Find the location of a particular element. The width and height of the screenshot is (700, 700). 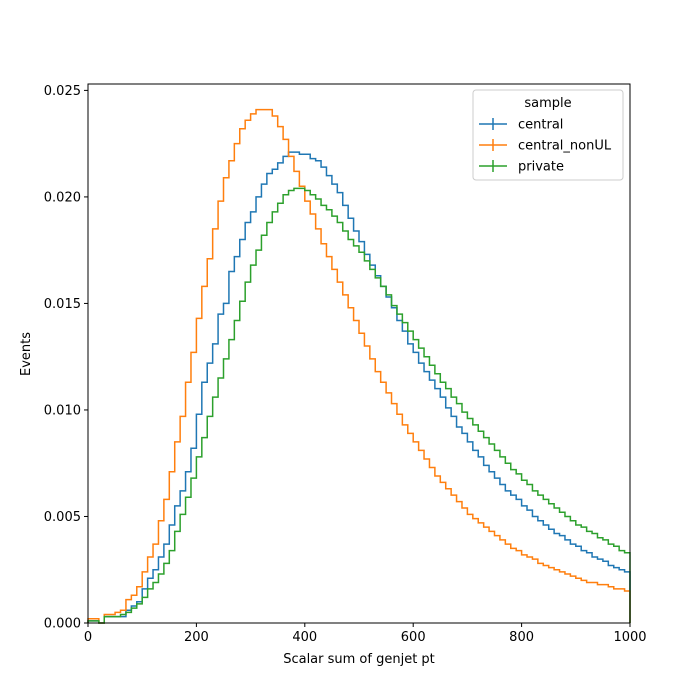

x-tick-label: 0 is located at coordinates (88, 637).